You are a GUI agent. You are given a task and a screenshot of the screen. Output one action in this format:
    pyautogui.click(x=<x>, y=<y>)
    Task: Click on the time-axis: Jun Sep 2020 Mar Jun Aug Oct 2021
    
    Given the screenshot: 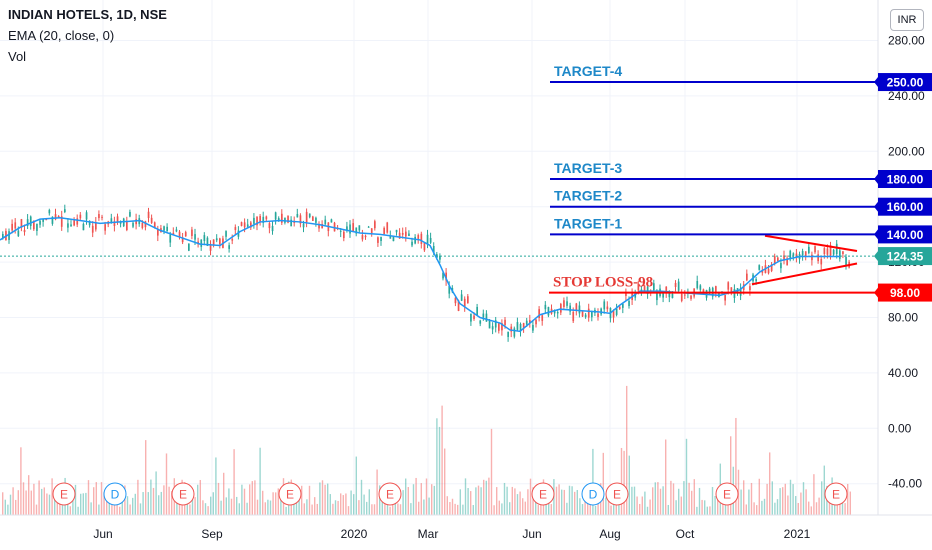 What is the action you would take?
    pyautogui.click(x=466, y=527)
    